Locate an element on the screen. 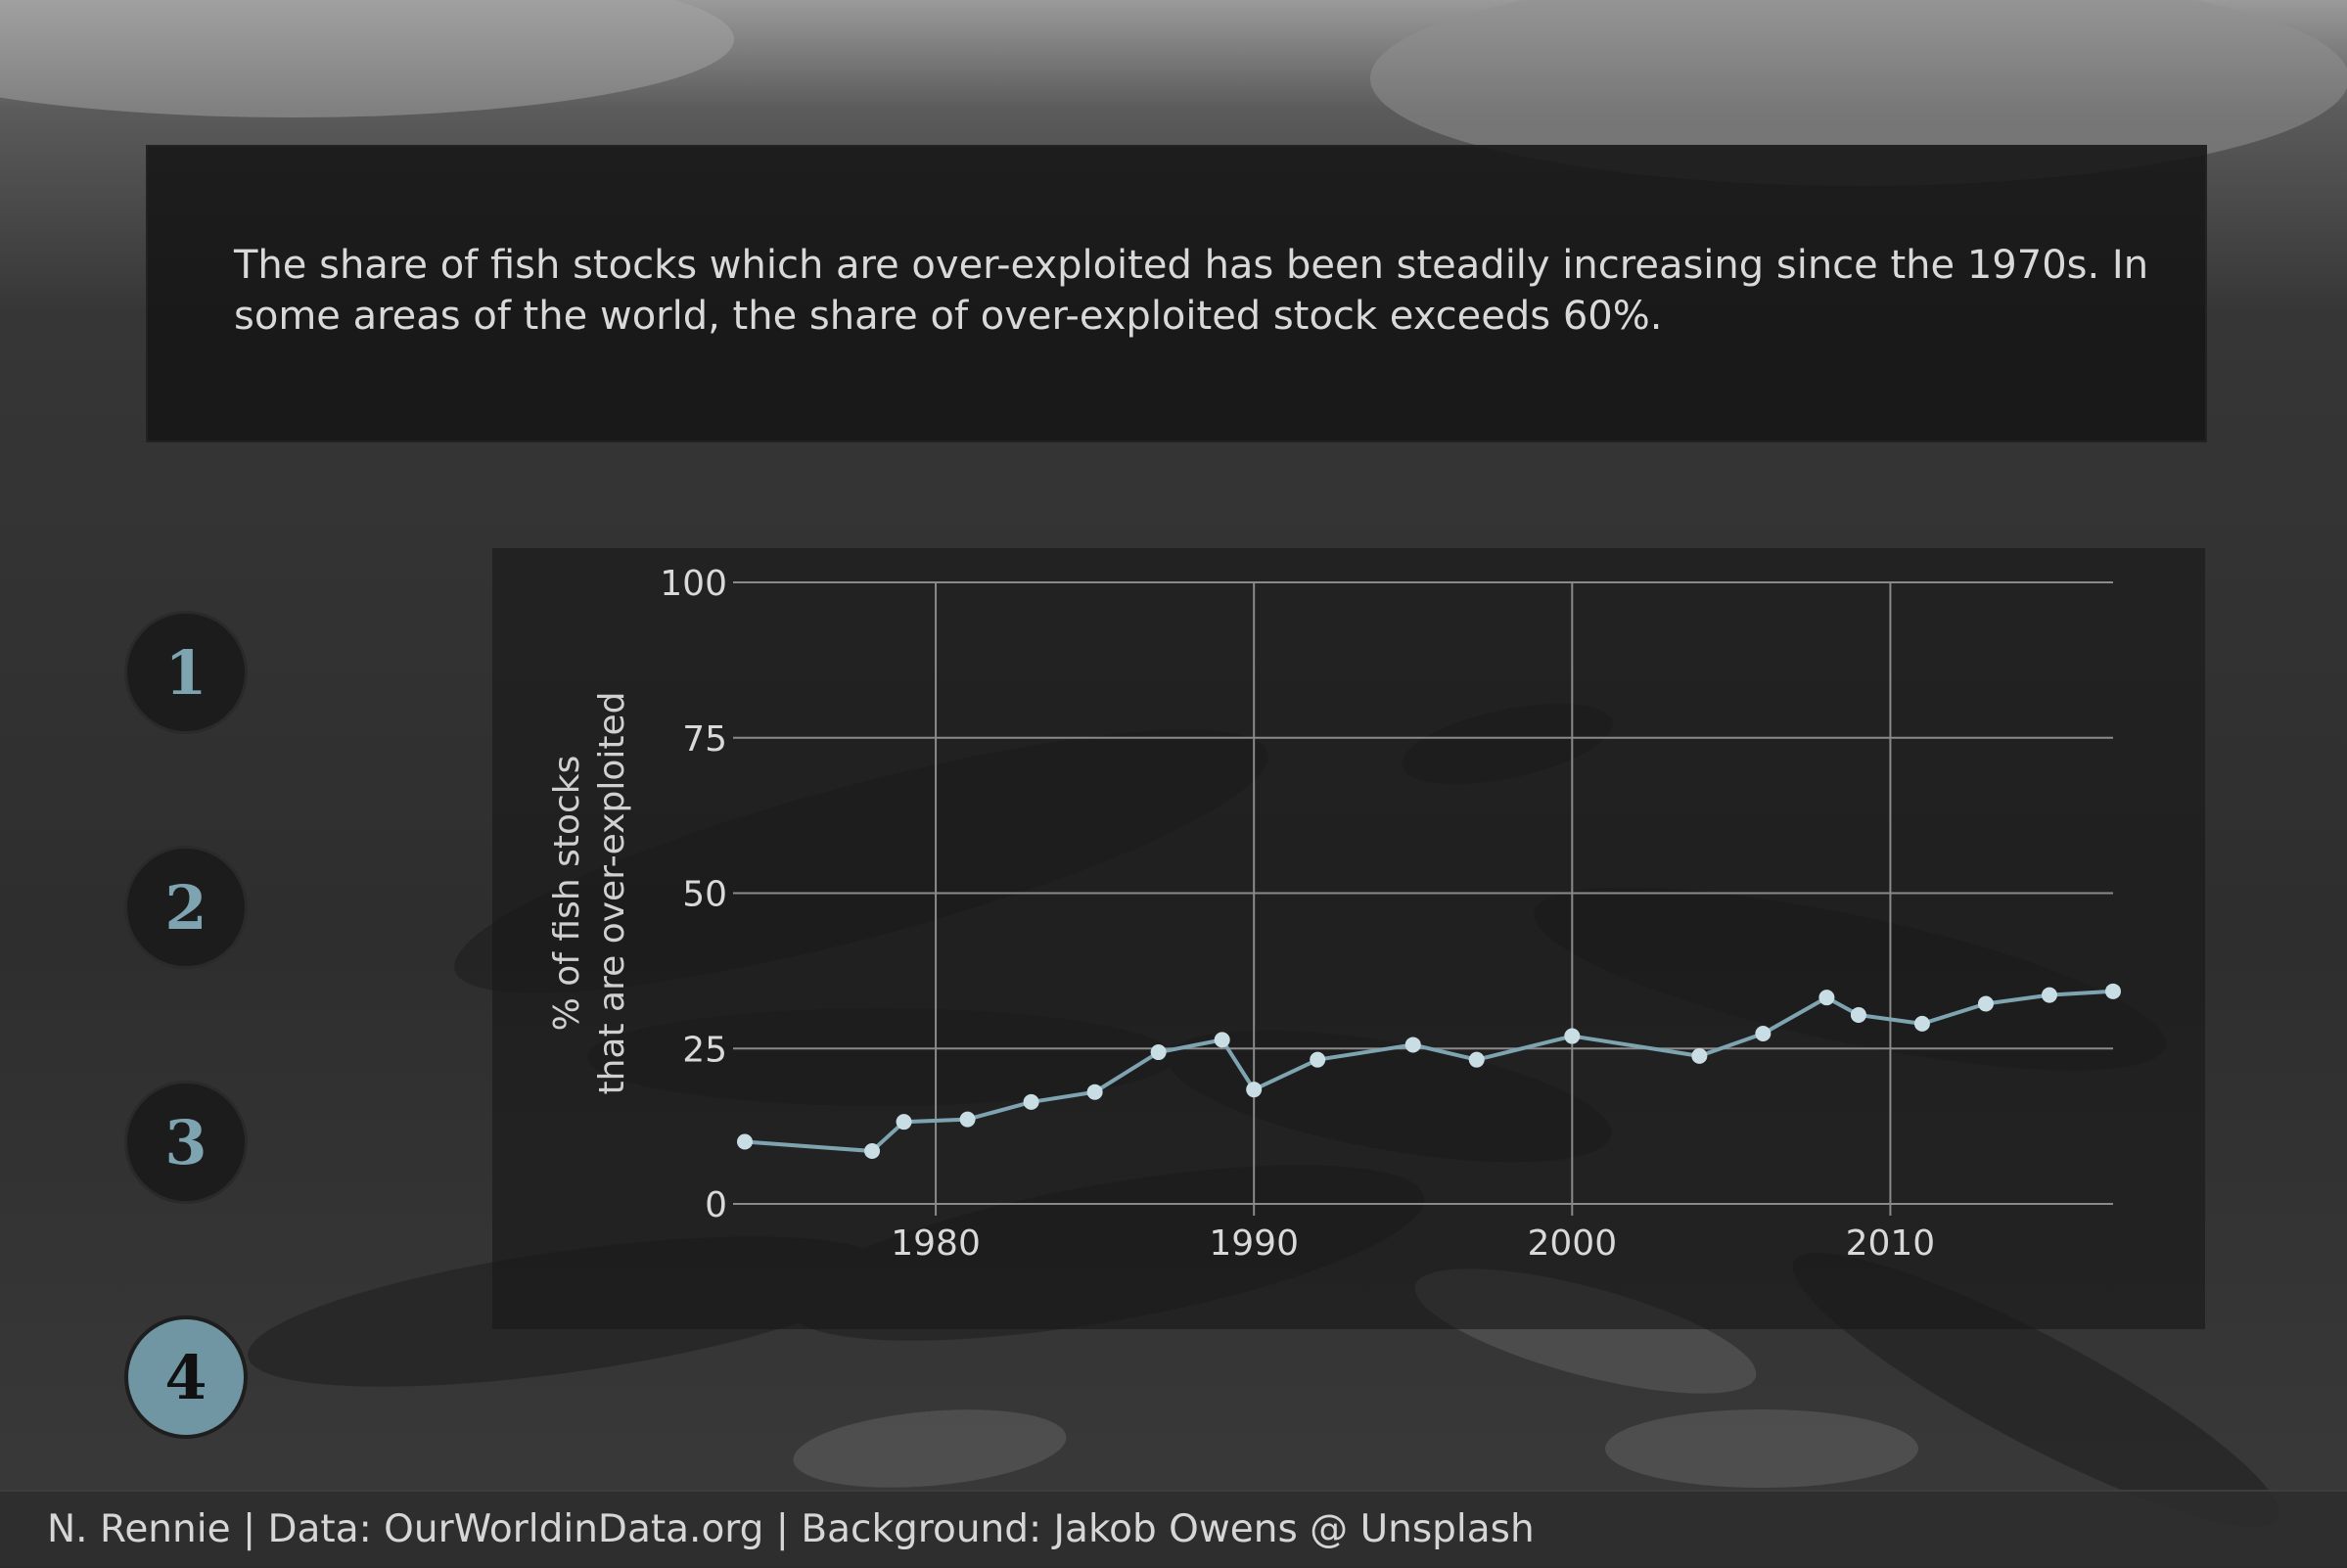 The image size is (2347, 1568). series-line is located at coordinates (1429, 1071).